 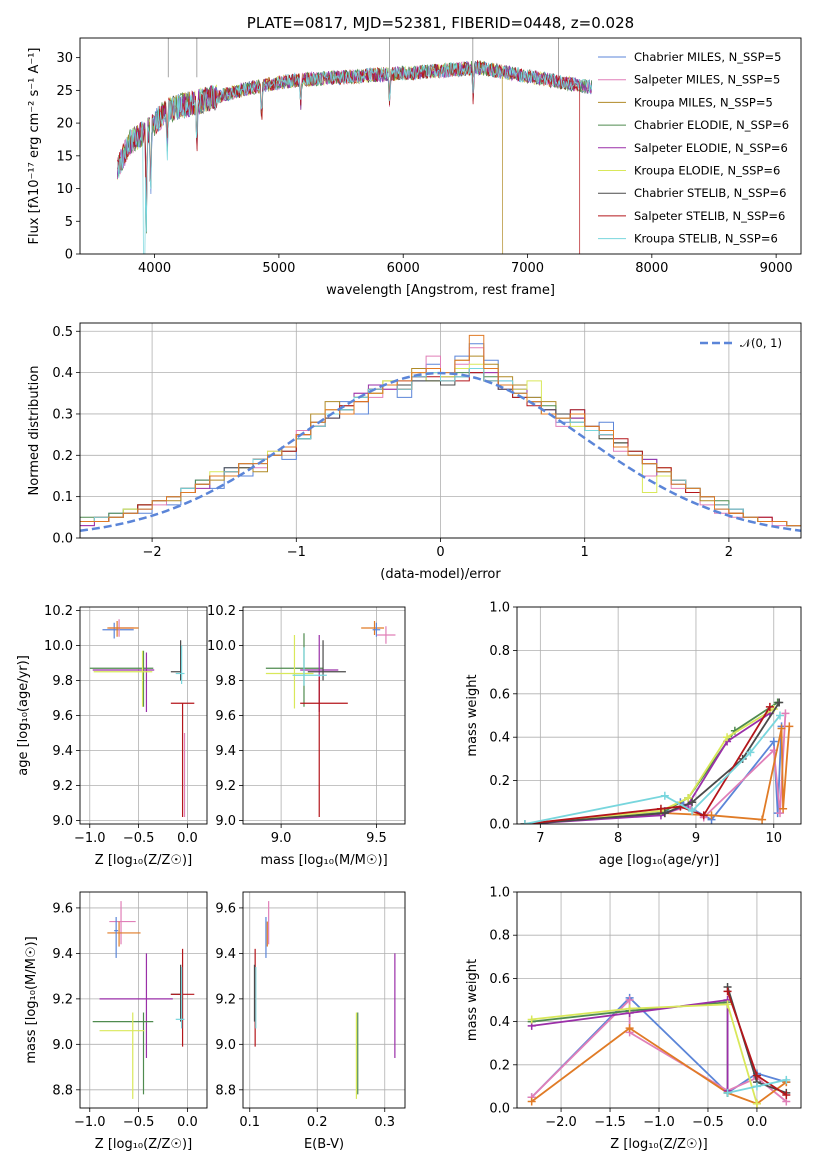 I want to click on legend-label: Chabrier MILES, N_SSP=5, so click(x=707, y=57).